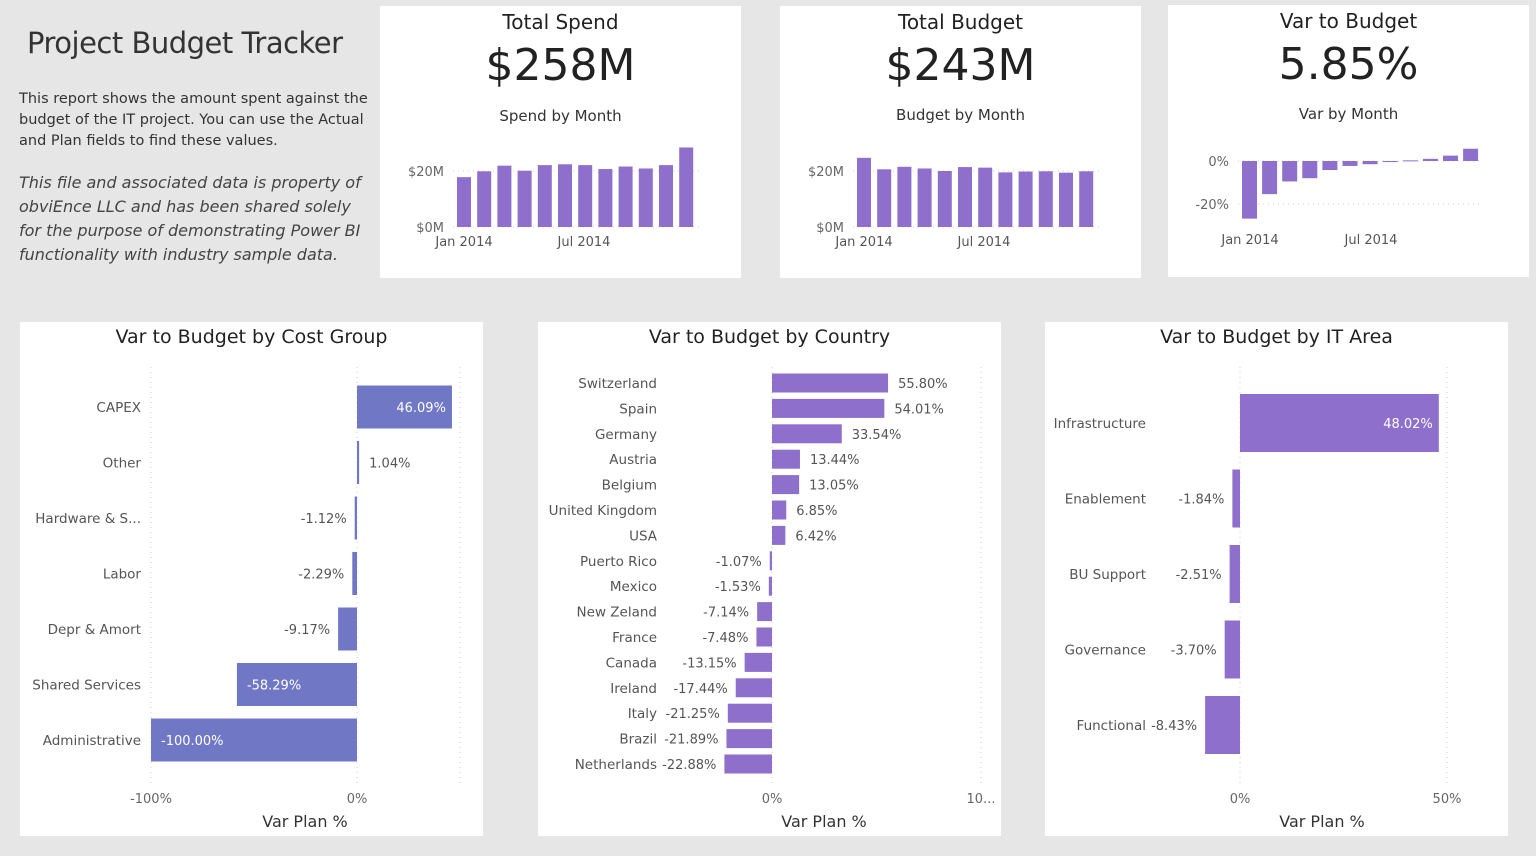 The image size is (1536, 856). I want to click on data-label: -2.29%, so click(321, 575).